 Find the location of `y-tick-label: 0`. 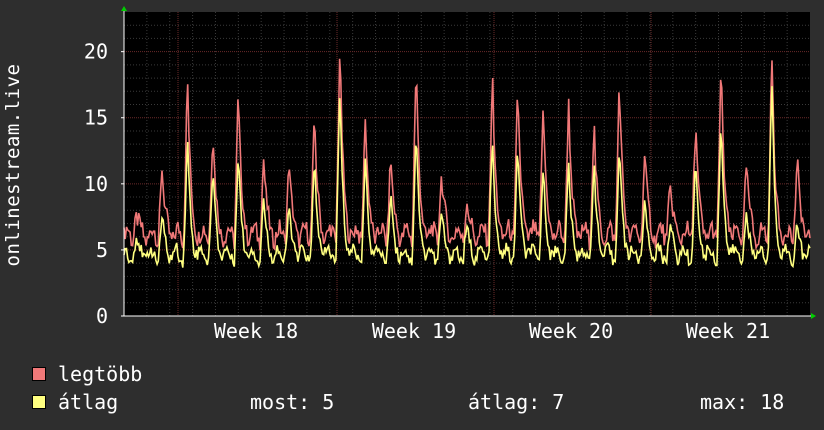

y-tick-label: 0 is located at coordinates (102, 316).